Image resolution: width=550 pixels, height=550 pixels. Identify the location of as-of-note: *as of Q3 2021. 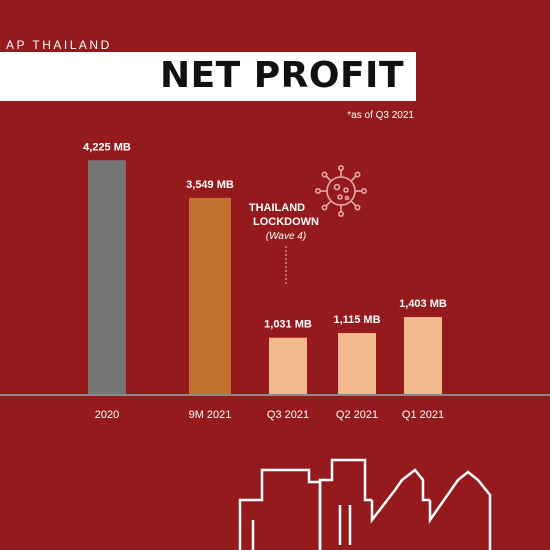
(380, 115).